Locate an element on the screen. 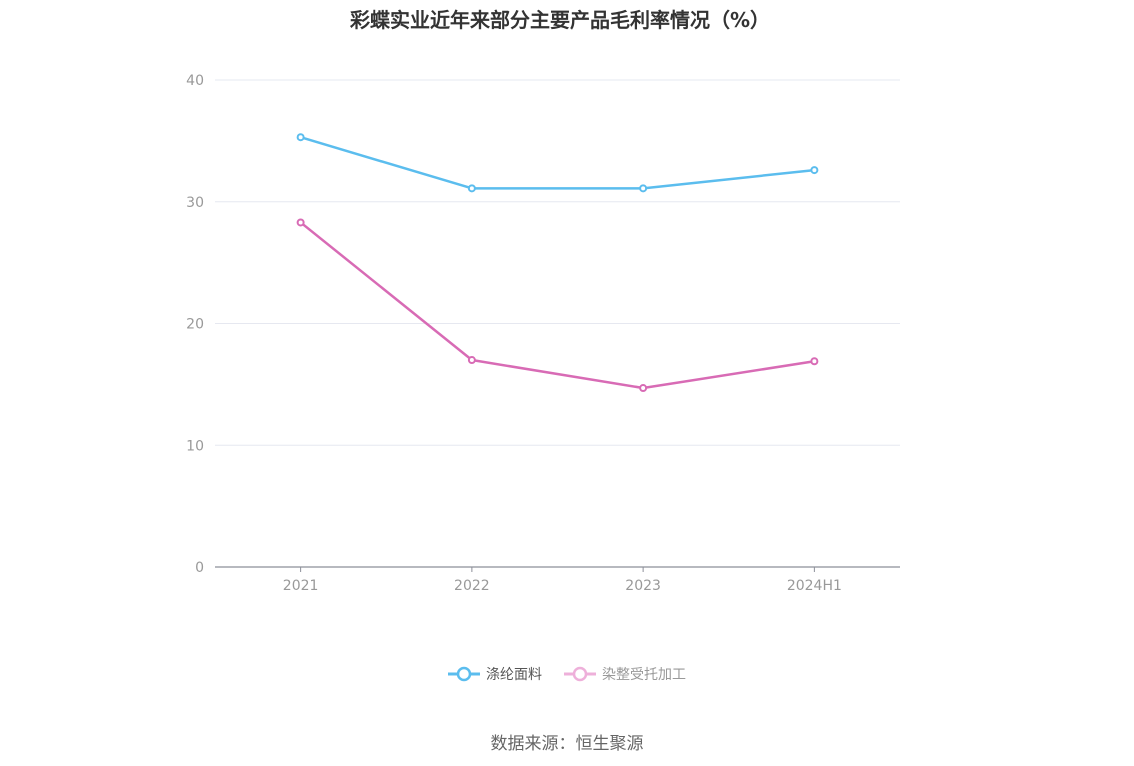  legend-label: 涤纶面料 is located at coordinates (514, 675).